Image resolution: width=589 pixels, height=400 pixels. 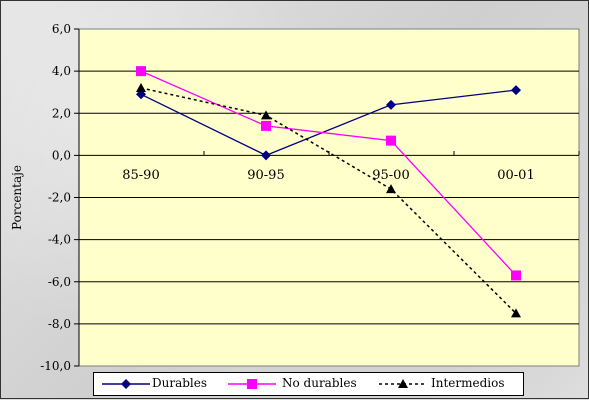 I want to click on y-tick-label: -8,0, so click(x=59, y=324).